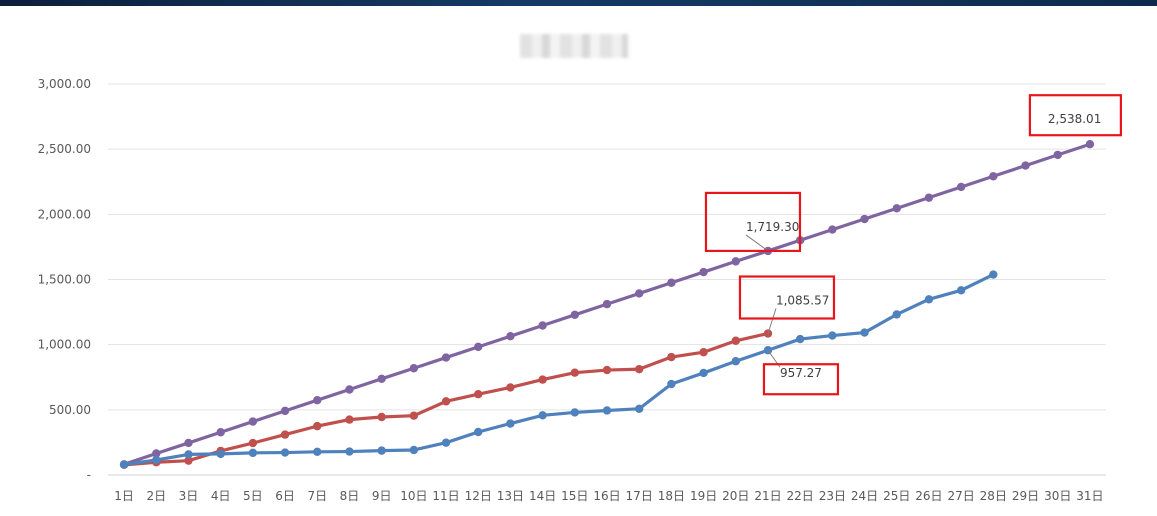 Image resolution: width=1157 pixels, height=516 pixels. I want to click on x-tick-label: 8日, so click(350, 496).